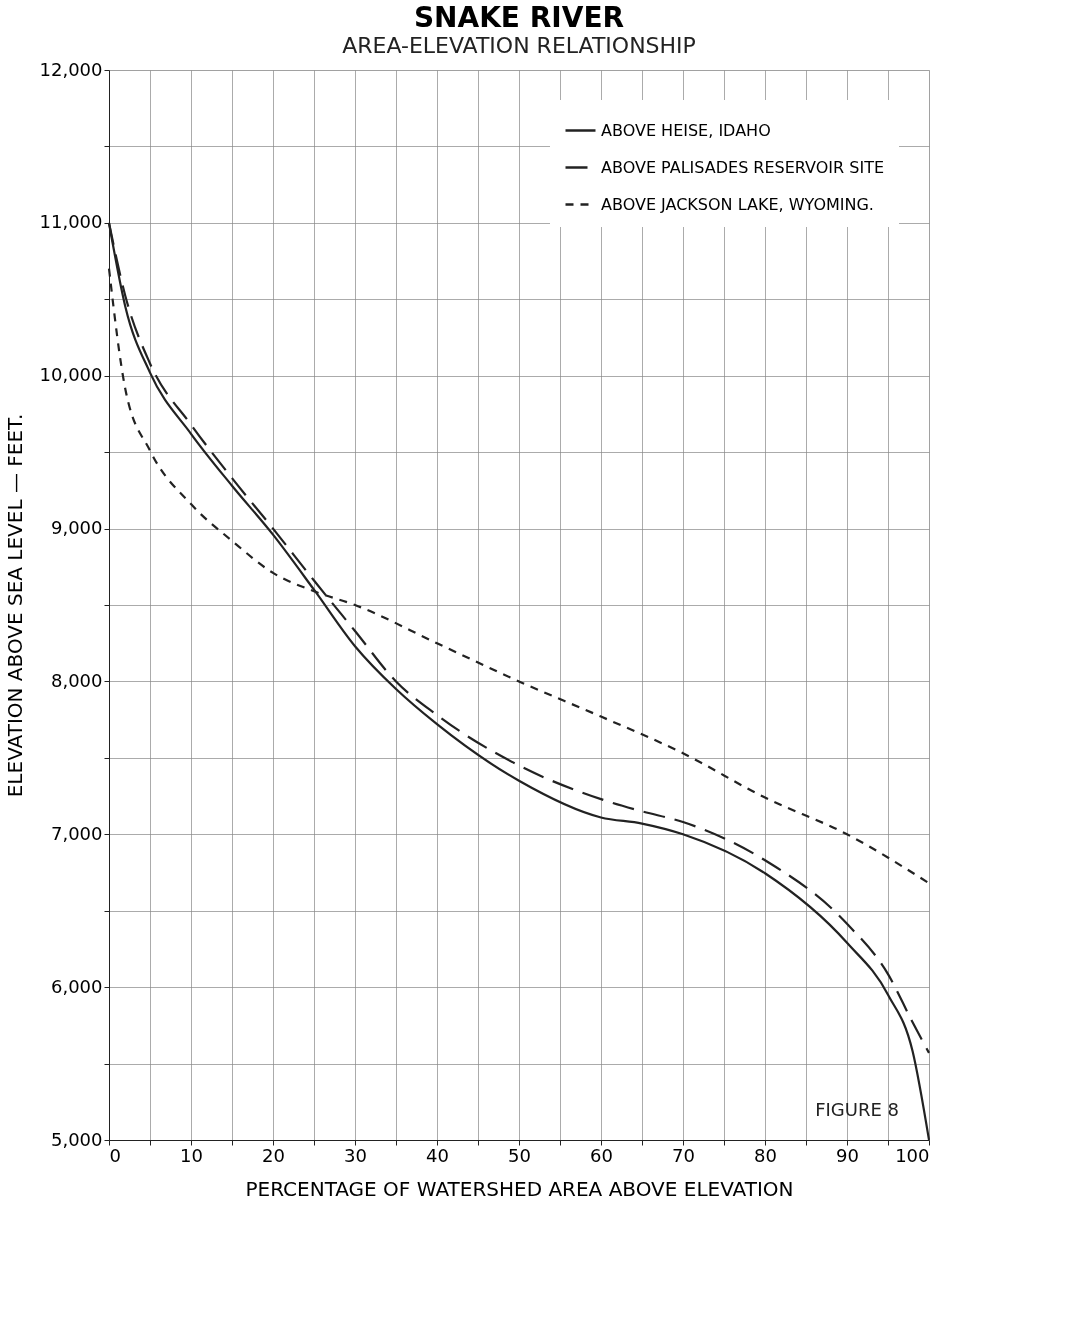  Describe the element at coordinates (847, 1155) in the screenshot. I see `x-tick-label: 90` at that location.